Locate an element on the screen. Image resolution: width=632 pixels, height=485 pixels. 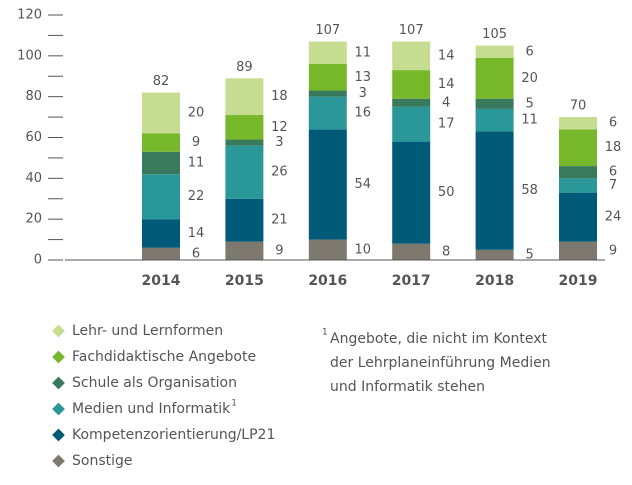
x-tick-label: 2017 is located at coordinates (411, 281).